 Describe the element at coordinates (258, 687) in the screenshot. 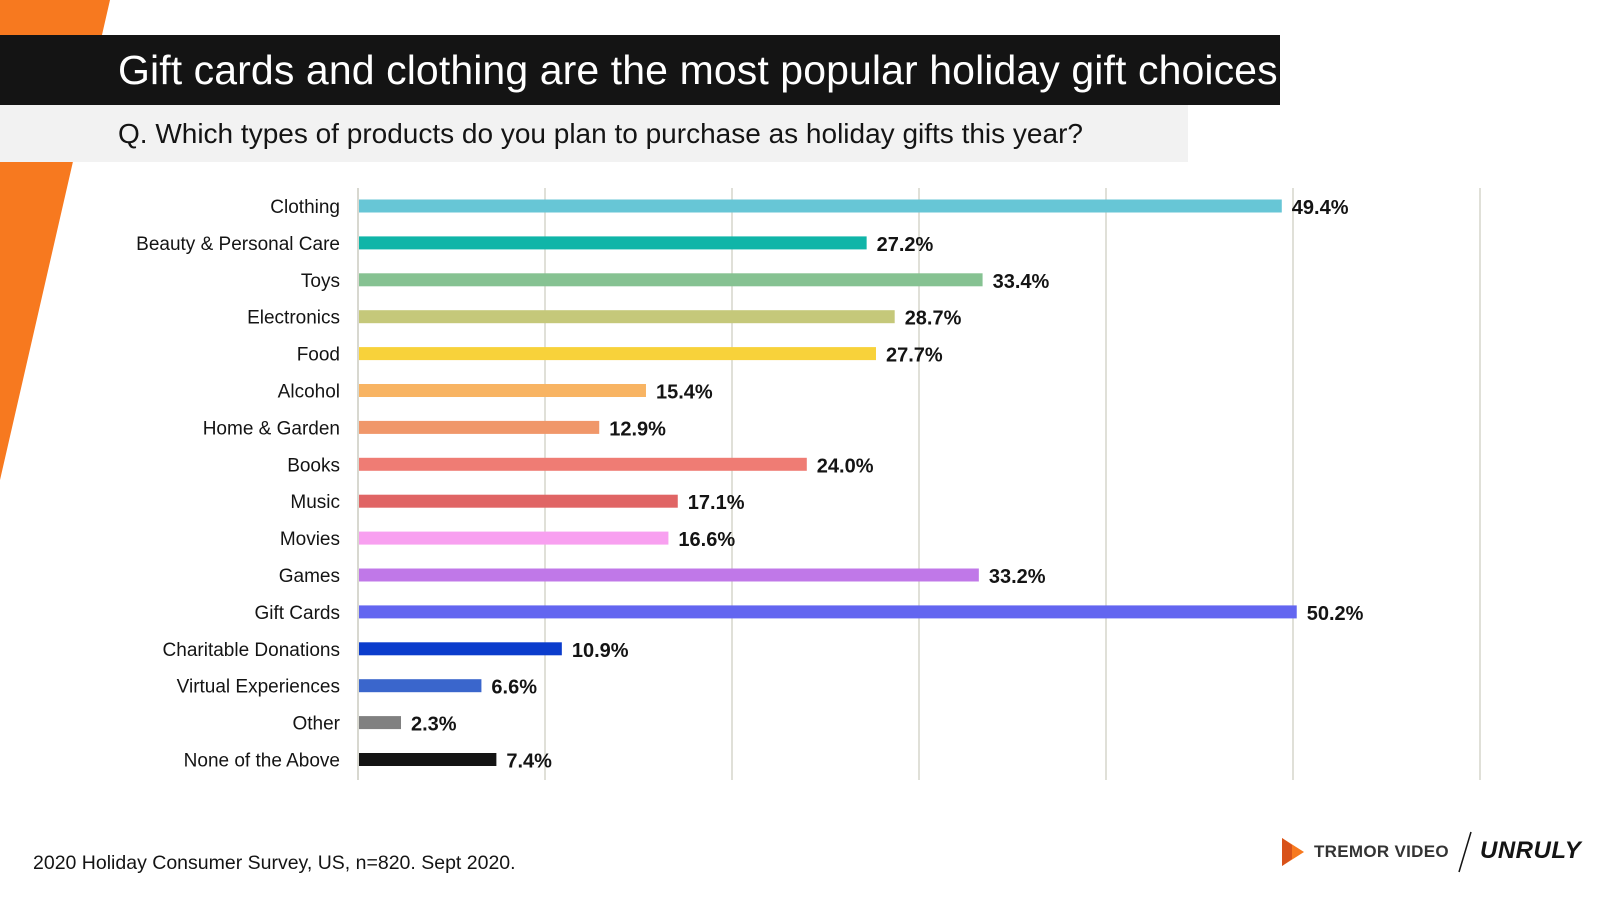

I see `category-label: Virtual Experiences` at that location.